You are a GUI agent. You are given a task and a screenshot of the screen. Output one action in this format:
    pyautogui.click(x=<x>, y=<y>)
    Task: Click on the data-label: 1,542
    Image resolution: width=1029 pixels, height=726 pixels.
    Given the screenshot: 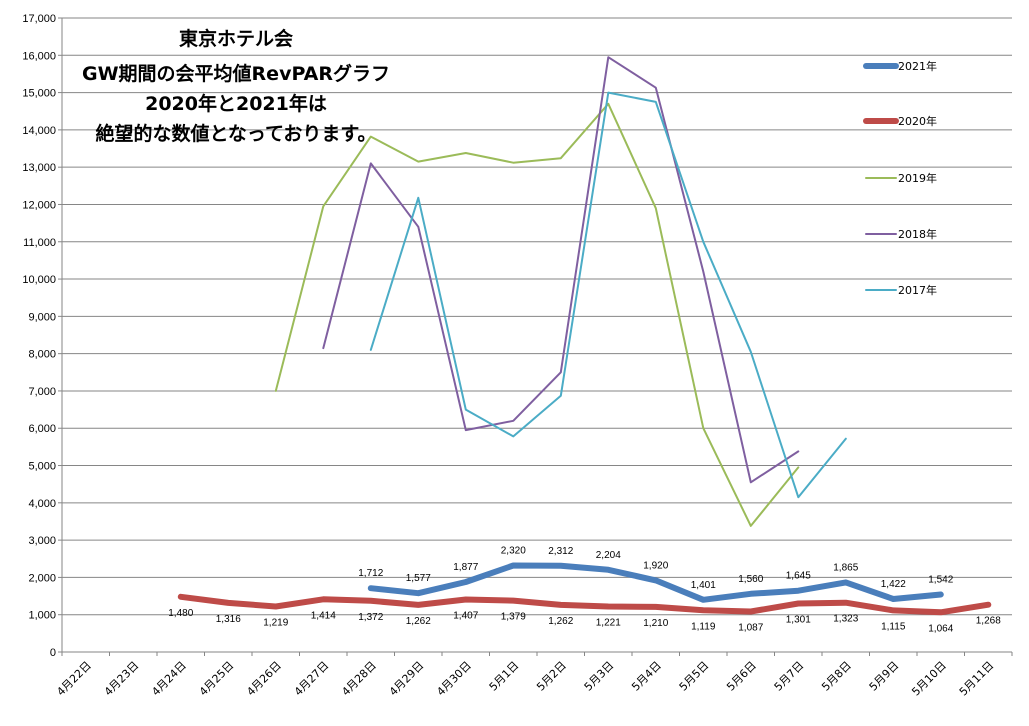 What is the action you would take?
    pyautogui.click(x=940, y=579)
    